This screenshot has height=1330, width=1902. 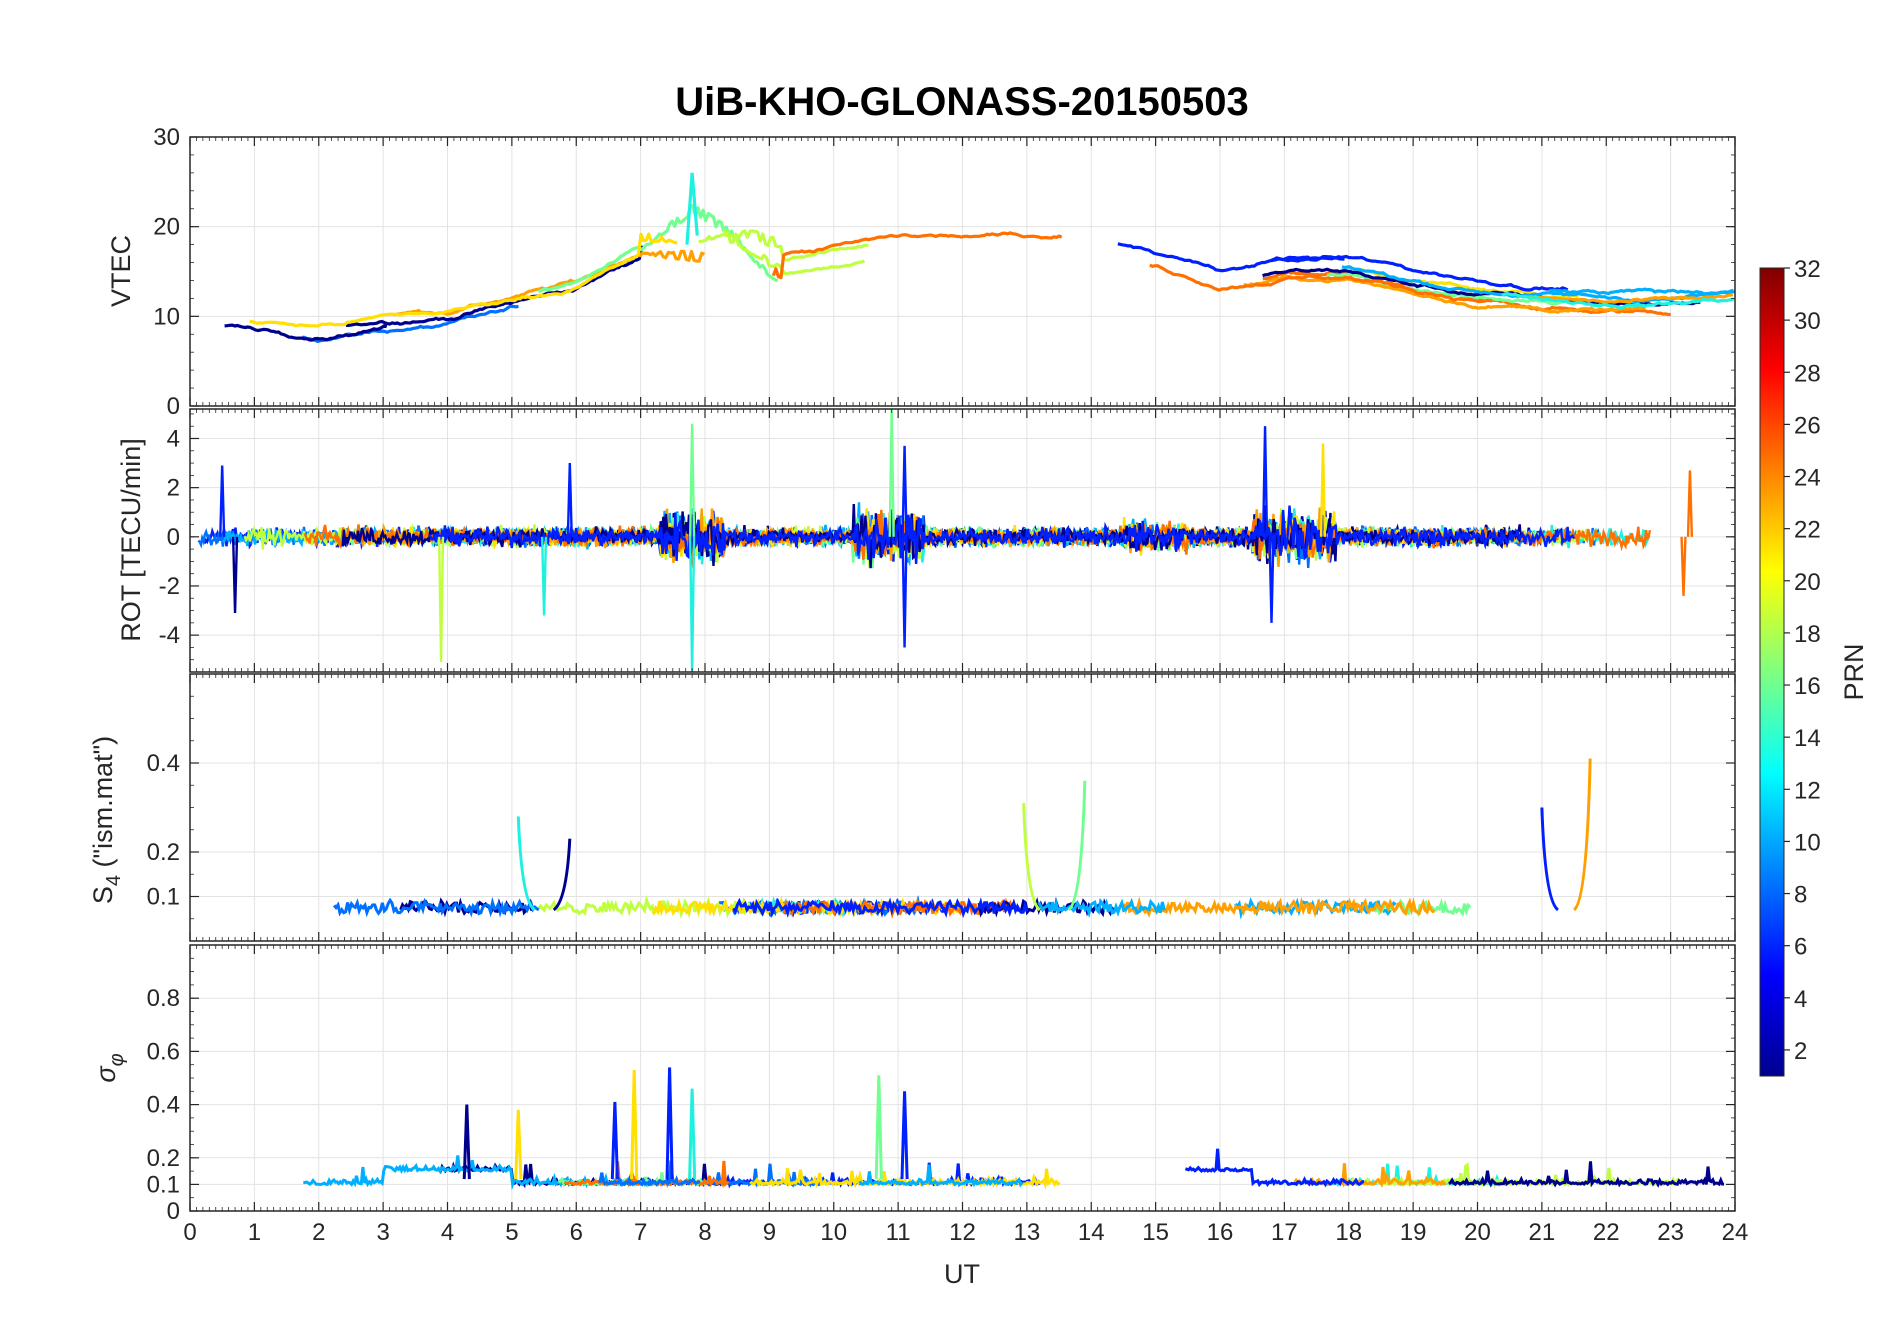 I want to click on x-tick-label: 5, so click(x=511, y=1232).